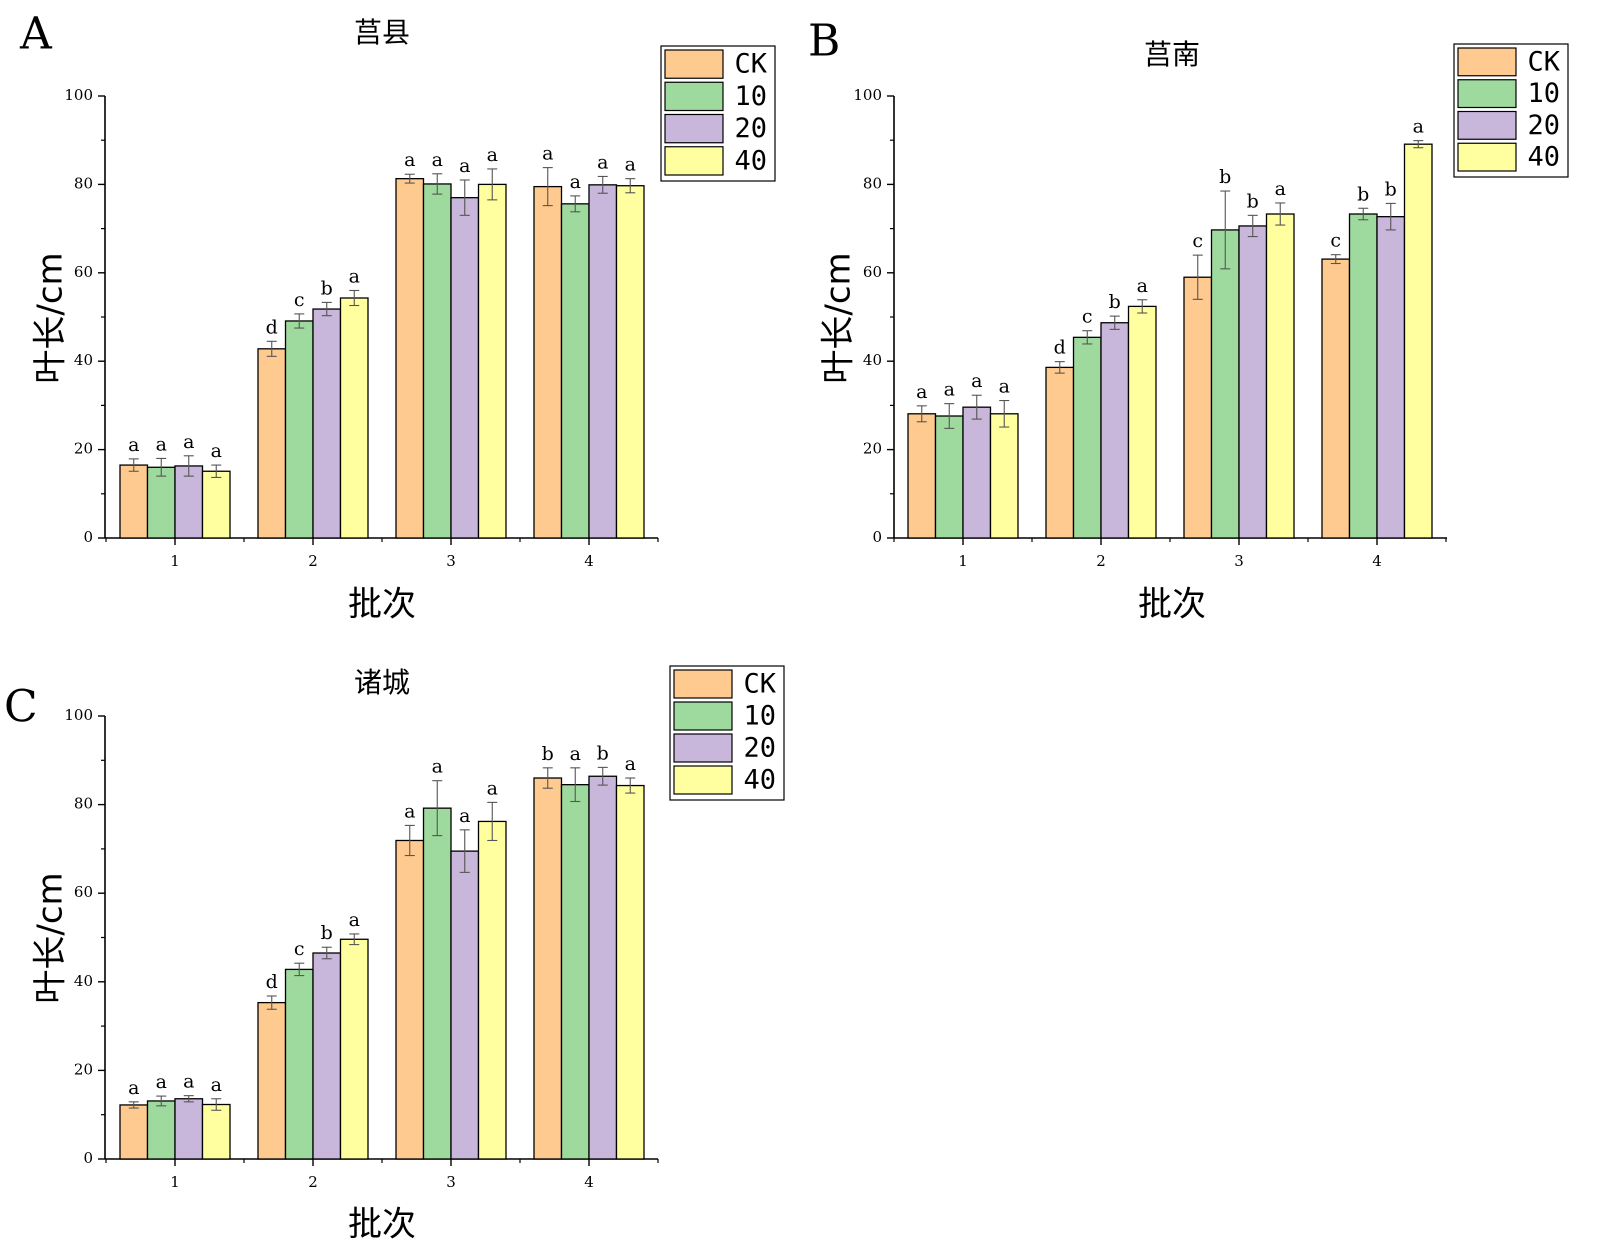  Describe the element at coordinates (759, 780) in the screenshot. I see `legend-label: 40` at that location.